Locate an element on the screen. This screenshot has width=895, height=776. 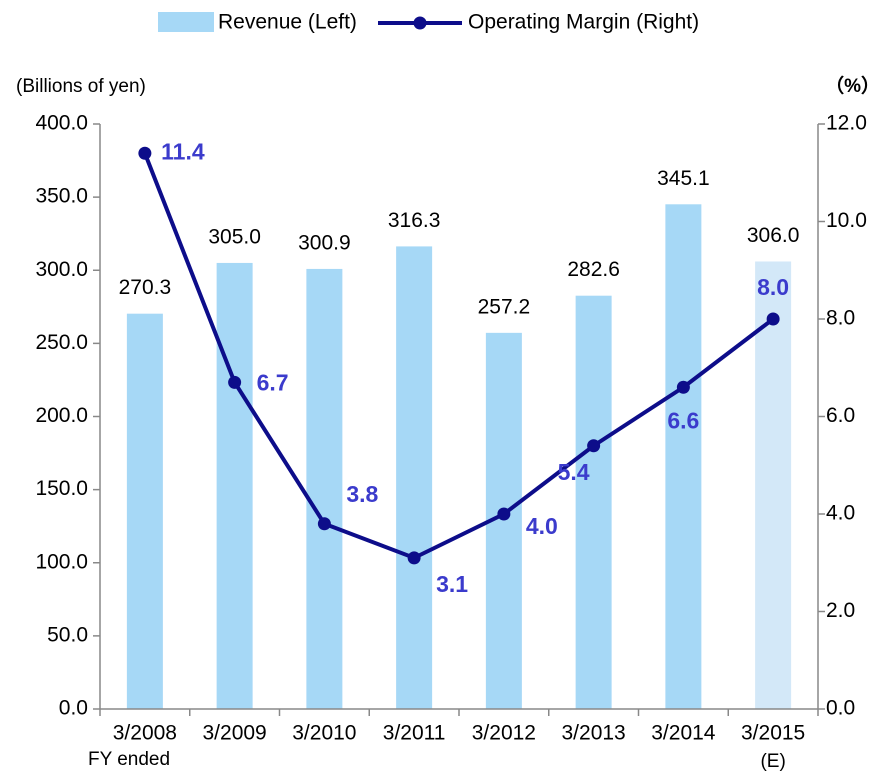
line-value-label: 3.8 is located at coordinates (362, 494).